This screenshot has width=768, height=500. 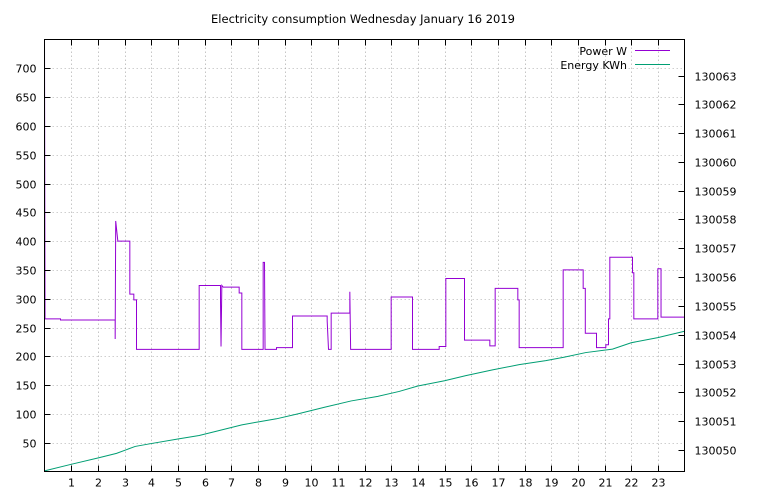 I want to click on x-tick-label: 4, so click(x=151, y=483).